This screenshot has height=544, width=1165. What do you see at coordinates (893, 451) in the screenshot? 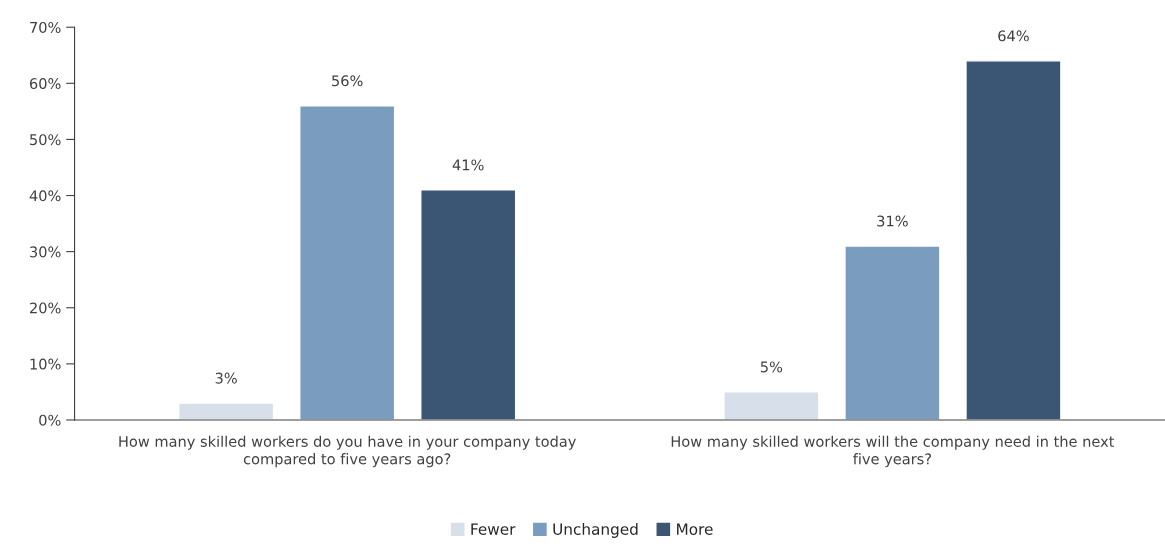
I see `x-tick-label: How many skilled workers will the company need in the next five years?` at bounding box center [893, 451].